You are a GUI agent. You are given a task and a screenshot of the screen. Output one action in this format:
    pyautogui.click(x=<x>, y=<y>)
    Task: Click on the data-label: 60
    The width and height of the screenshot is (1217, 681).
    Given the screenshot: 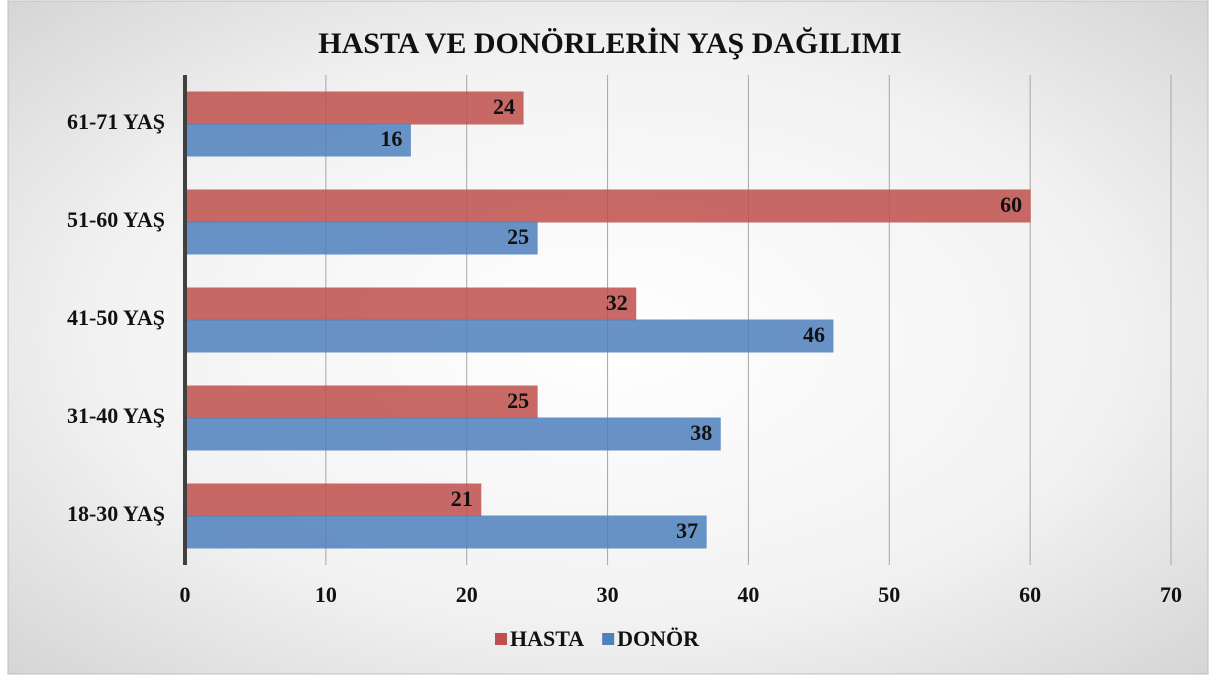 What is the action you would take?
    pyautogui.click(x=1011, y=204)
    